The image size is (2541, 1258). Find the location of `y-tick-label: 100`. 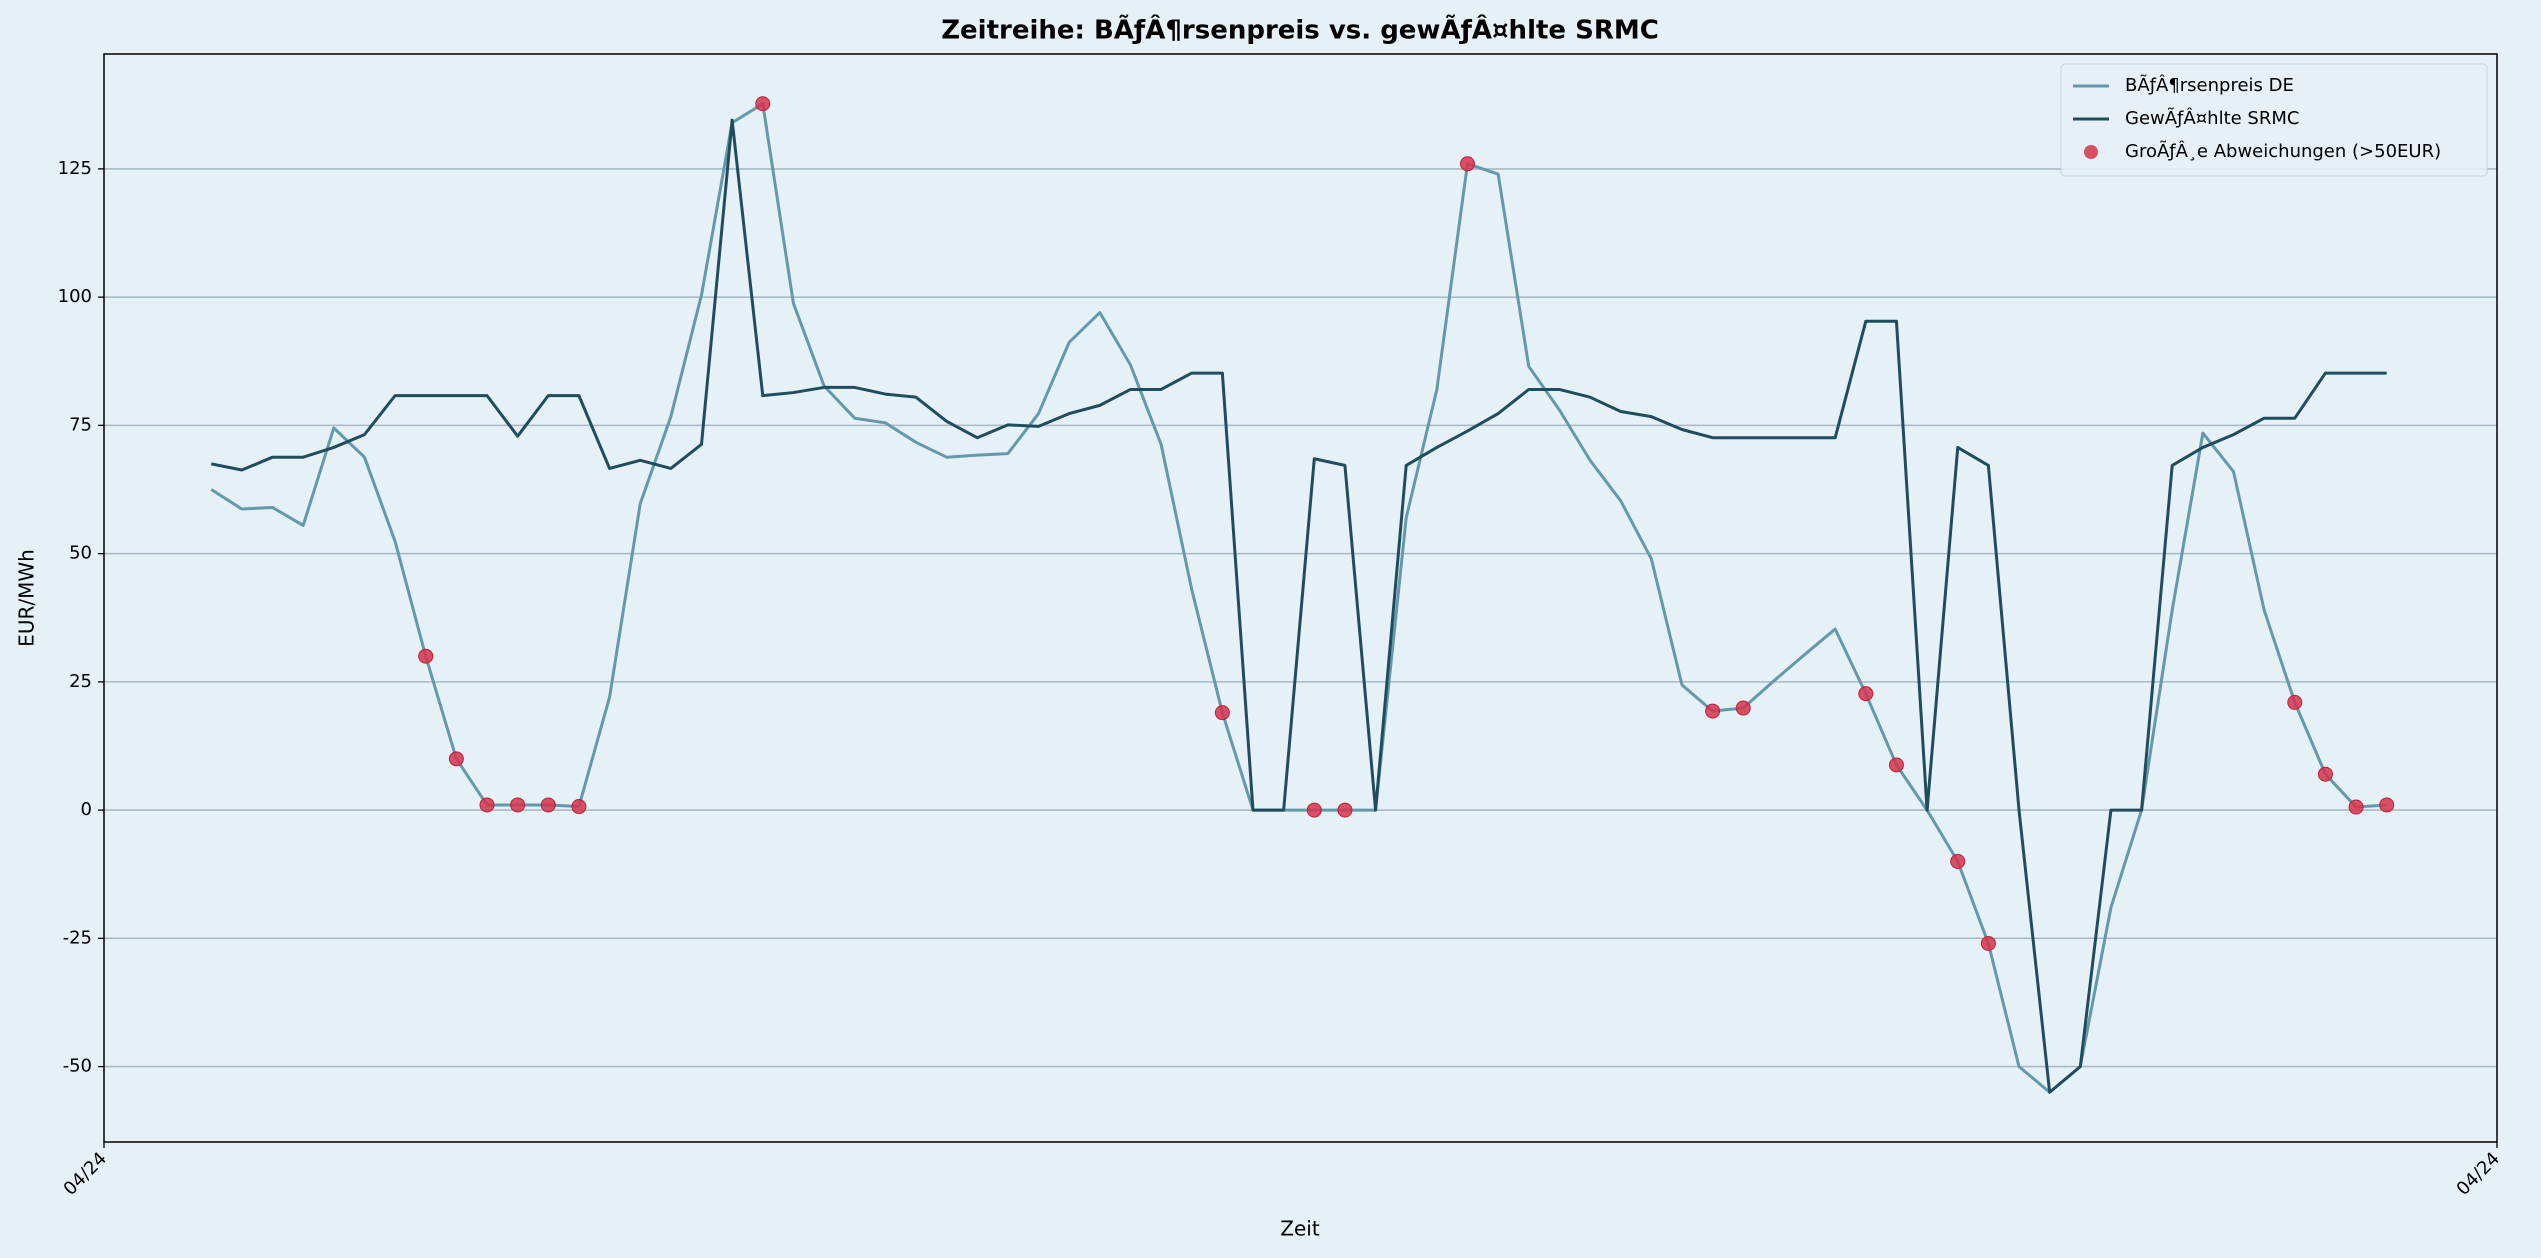

y-tick-label: 100 is located at coordinates (75, 296).